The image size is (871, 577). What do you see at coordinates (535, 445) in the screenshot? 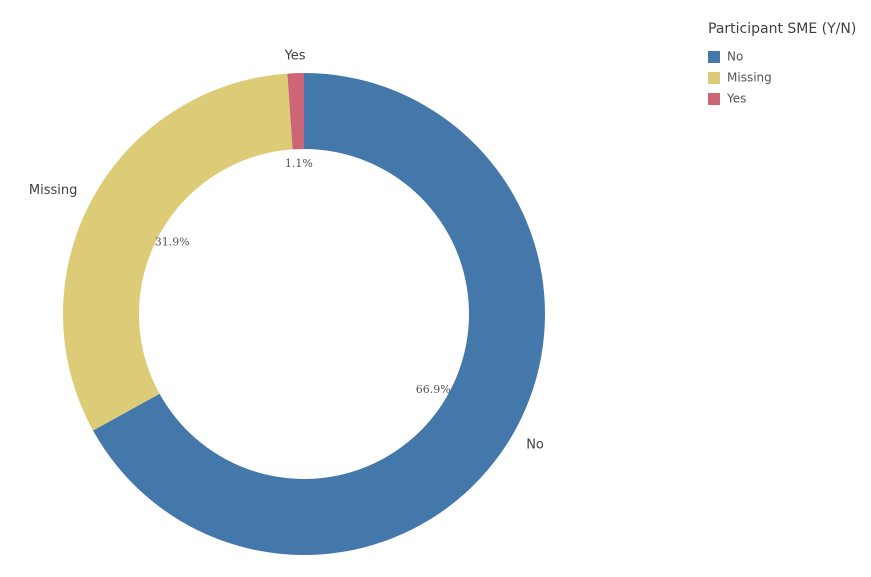
I see `category-label: No` at bounding box center [535, 445].